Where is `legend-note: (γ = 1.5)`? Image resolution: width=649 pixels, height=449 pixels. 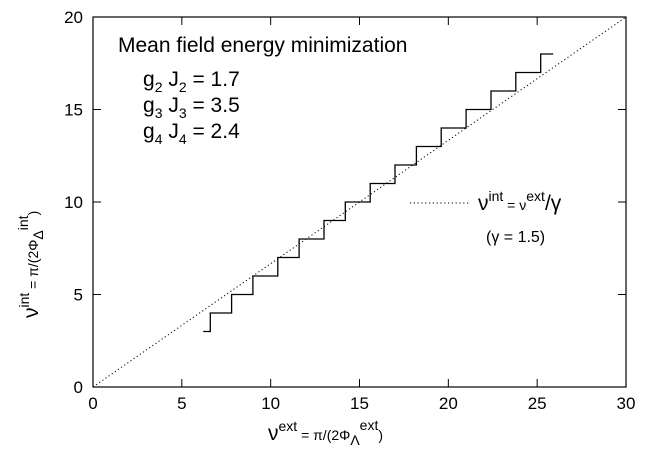 legend-note: (γ = 1.5) is located at coordinates (515, 237).